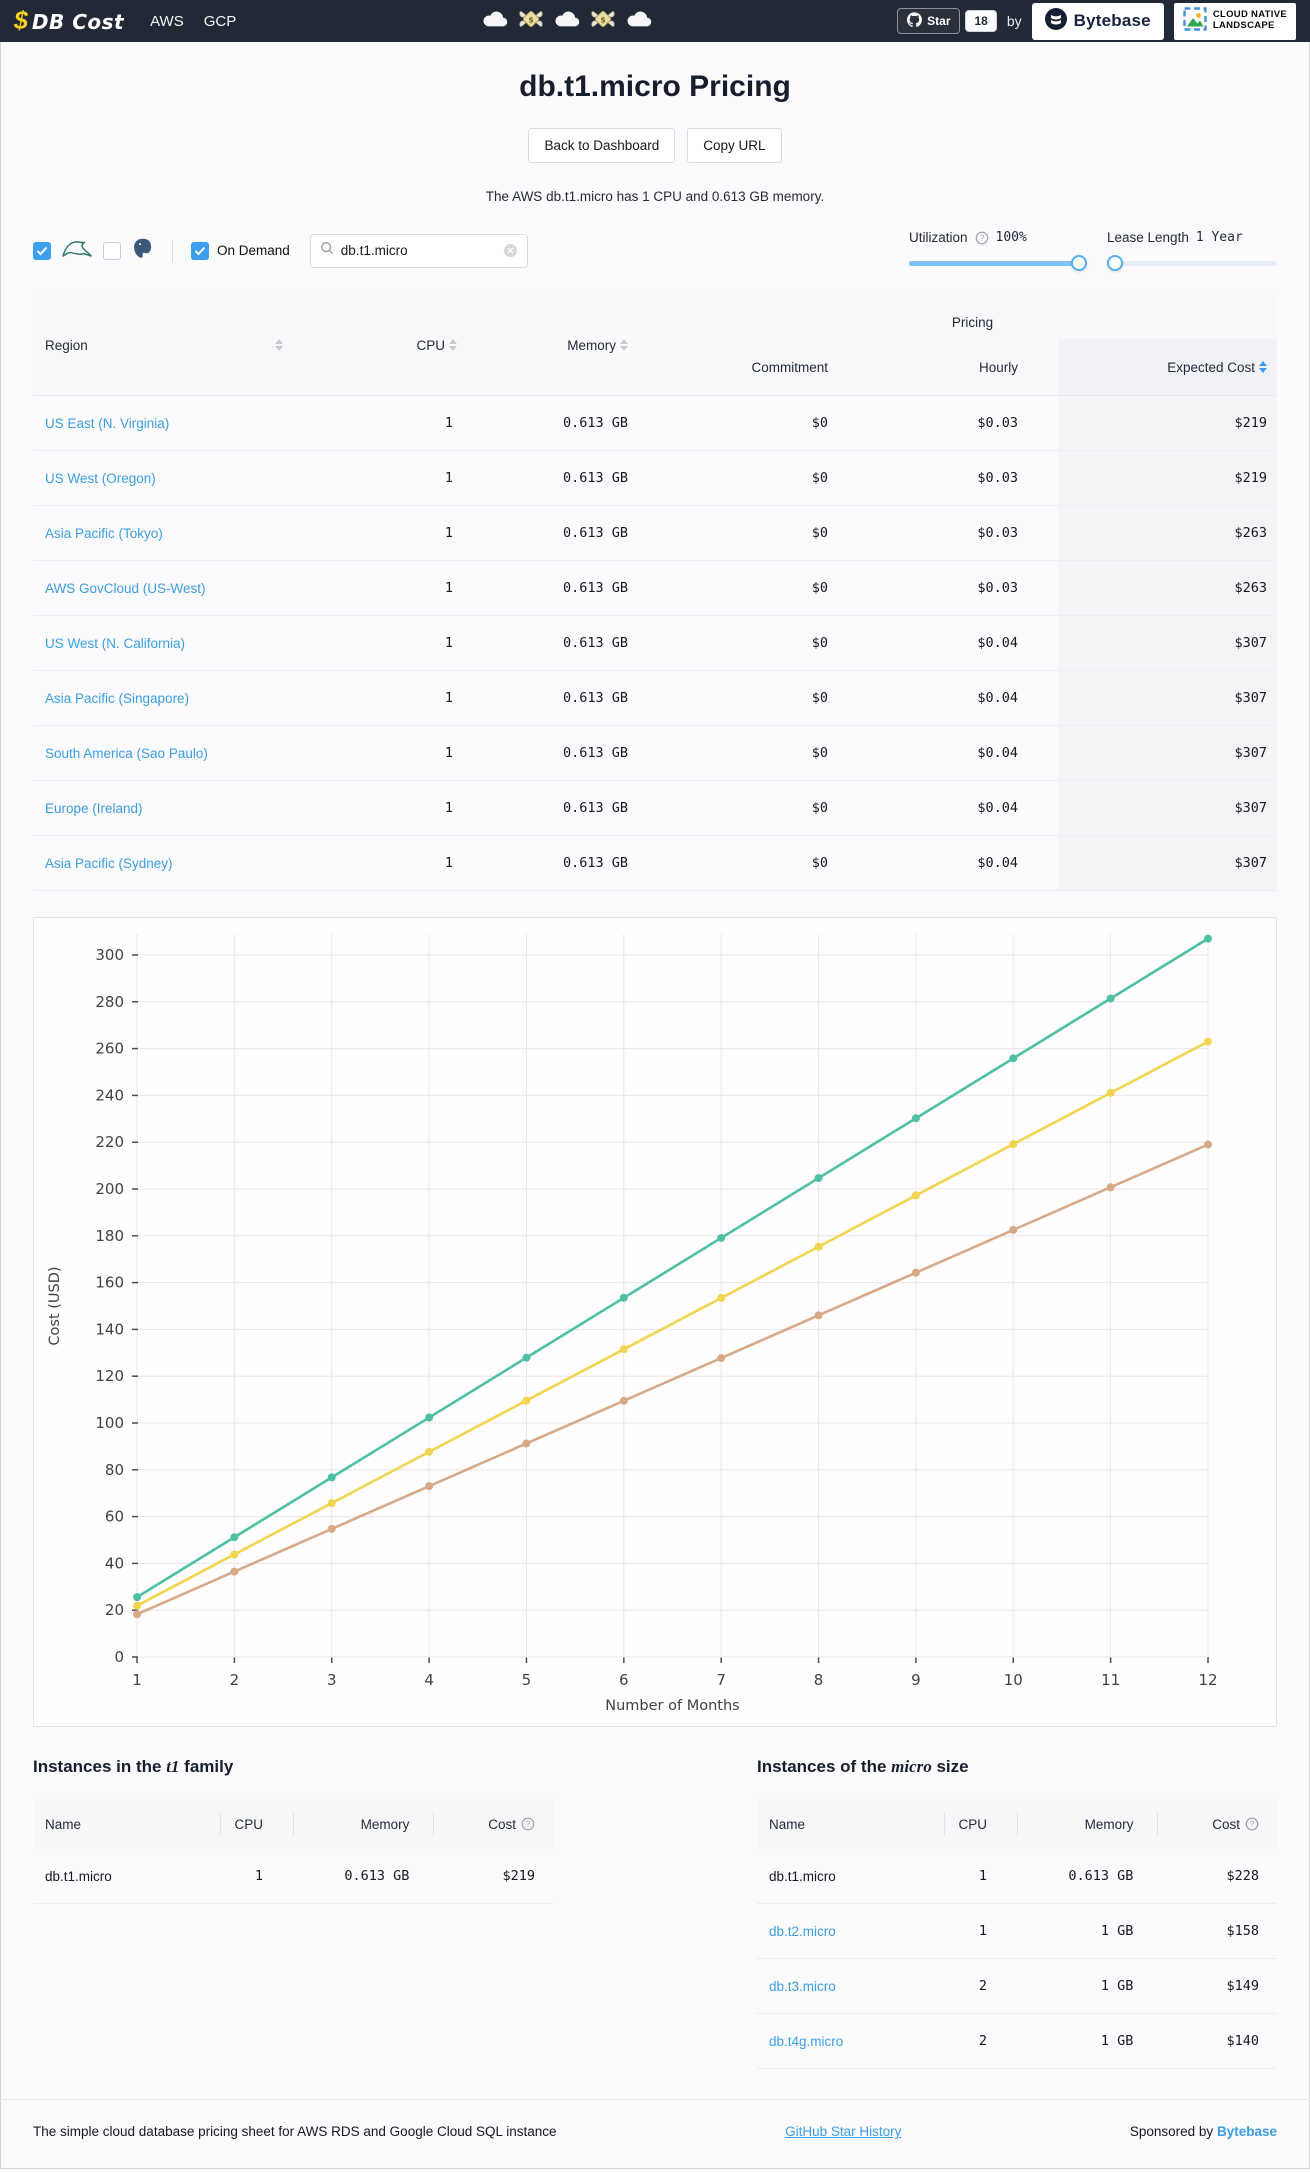  I want to click on pricing-group-header: Pricing, so click(972, 317).